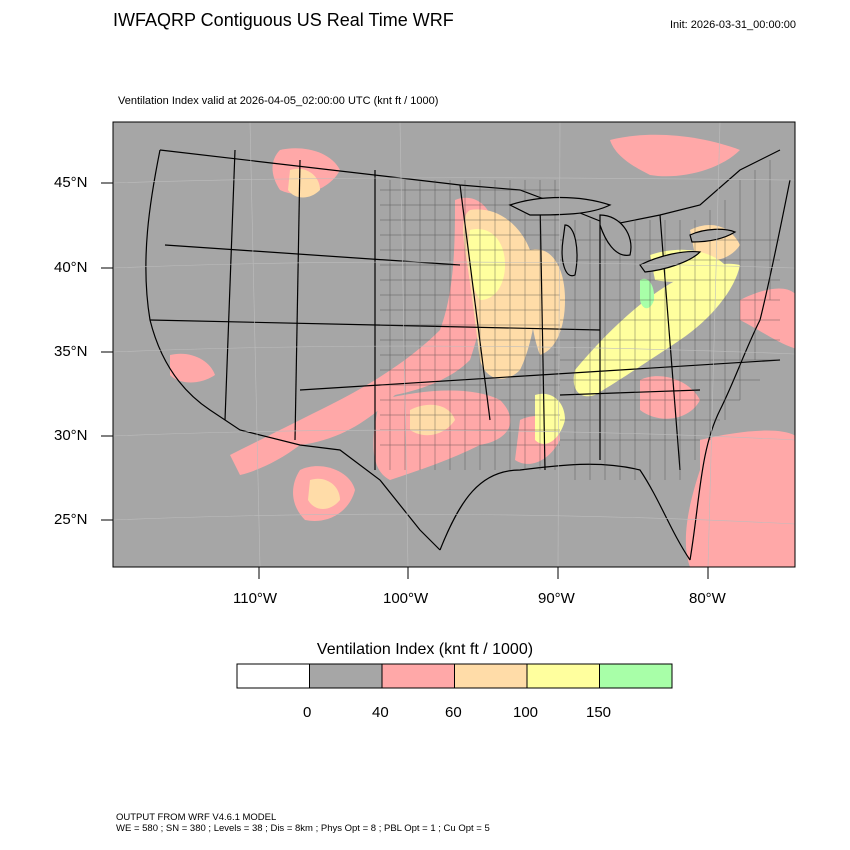  Describe the element at coordinates (71, 182) in the screenshot. I see `lat-label-45: 45°N` at that location.